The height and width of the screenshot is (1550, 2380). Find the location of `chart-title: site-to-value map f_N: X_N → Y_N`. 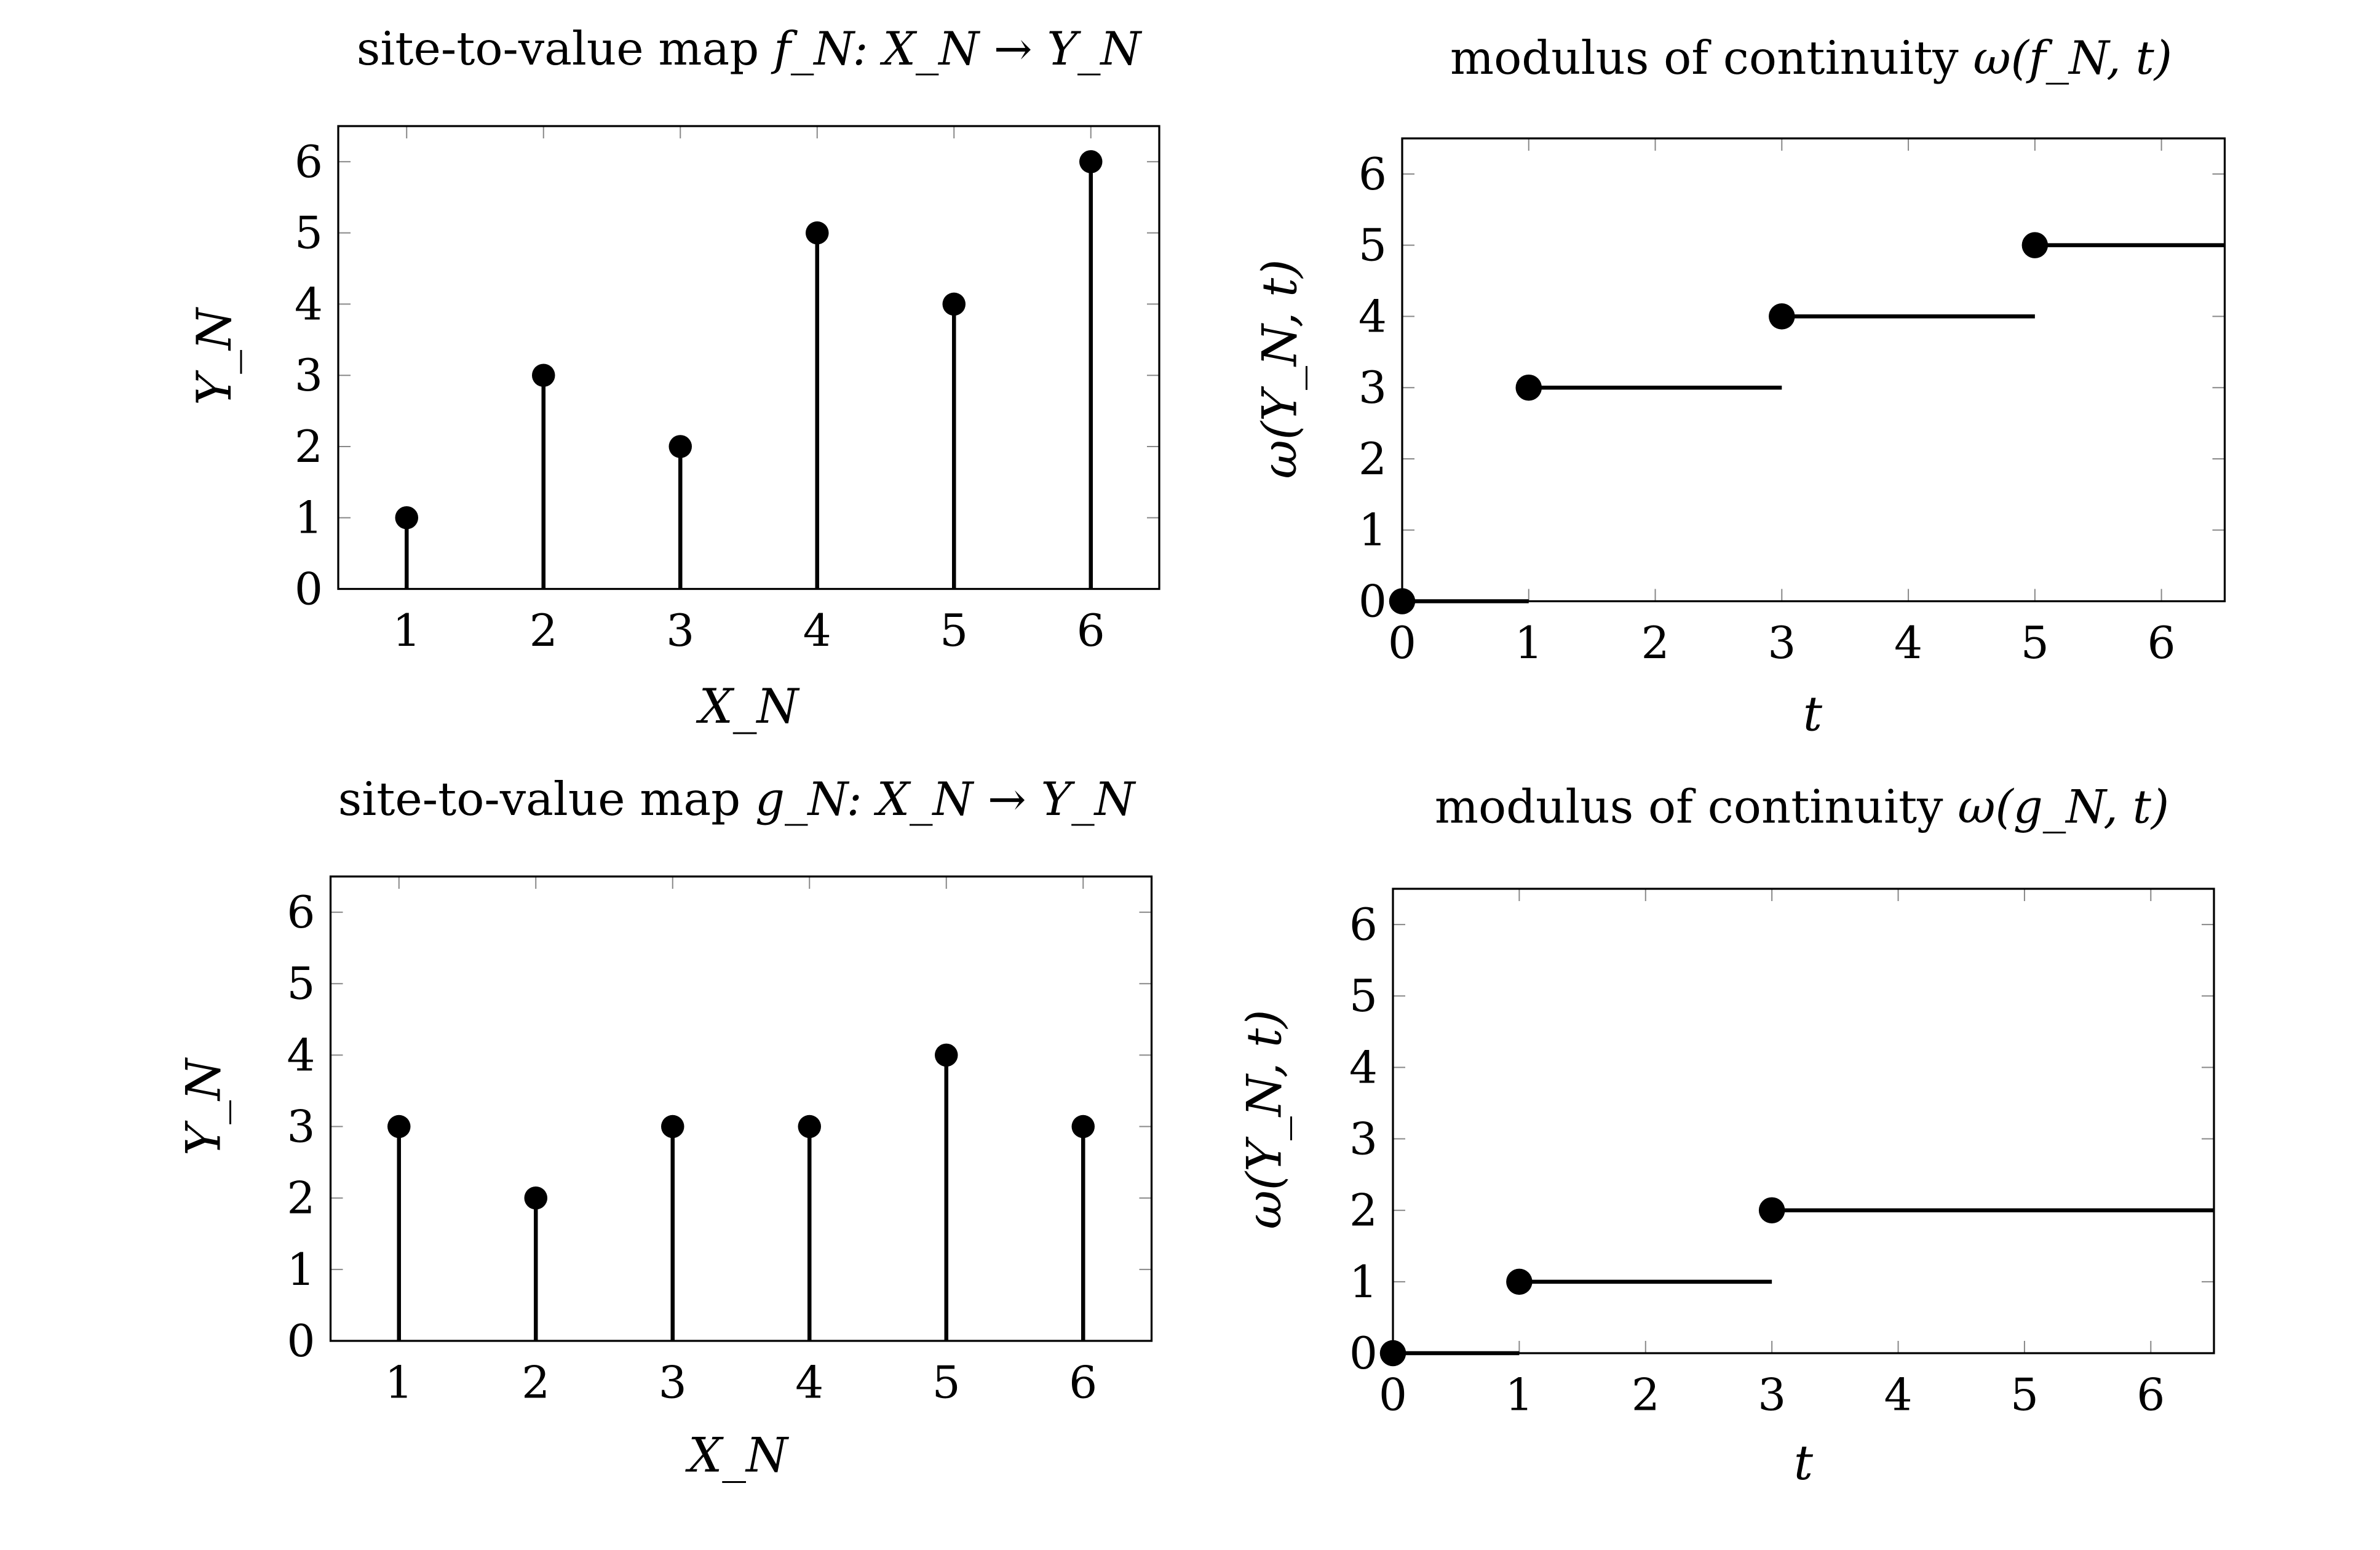

chart-title: site-to-value map f_N: X_N → Y_N is located at coordinates (750, 49).